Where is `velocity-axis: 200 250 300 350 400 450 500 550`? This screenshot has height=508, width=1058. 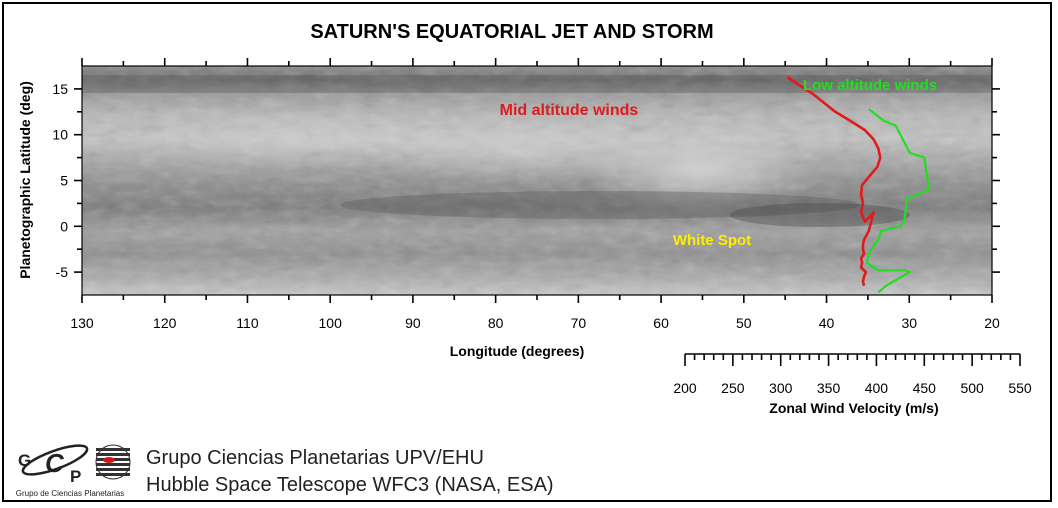 velocity-axis: 200 250 300 350 400 450 500 550 is located at coordinates (852, 374).